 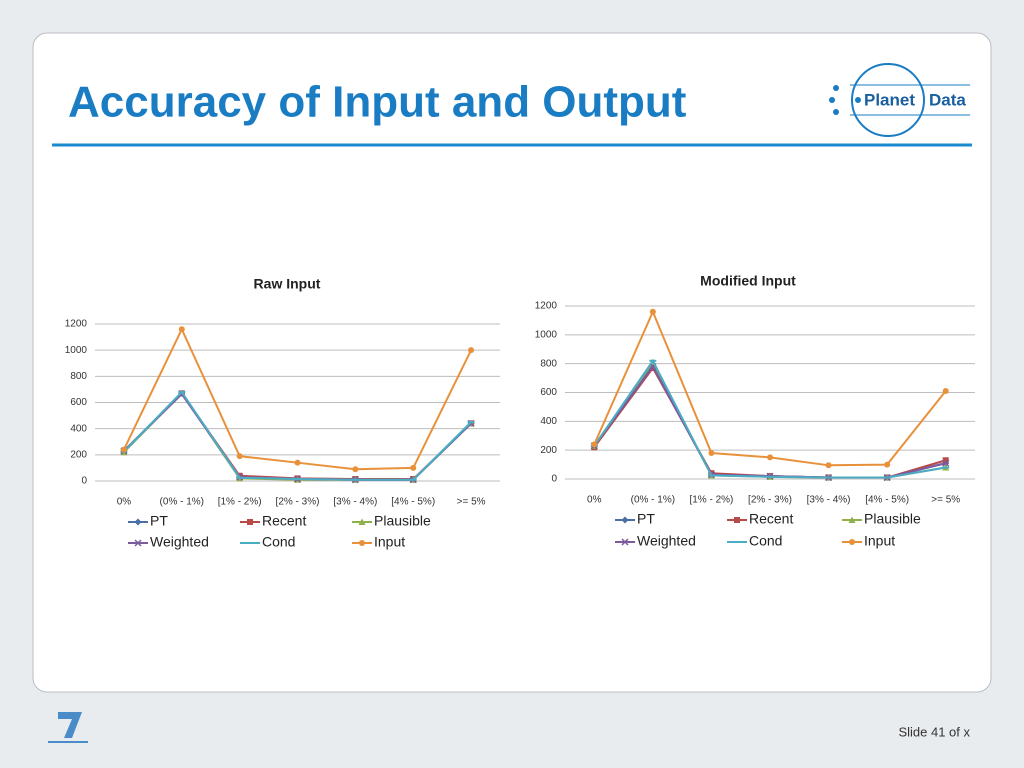 I want to click on logo-text: Data, so click(x=947, y=99).